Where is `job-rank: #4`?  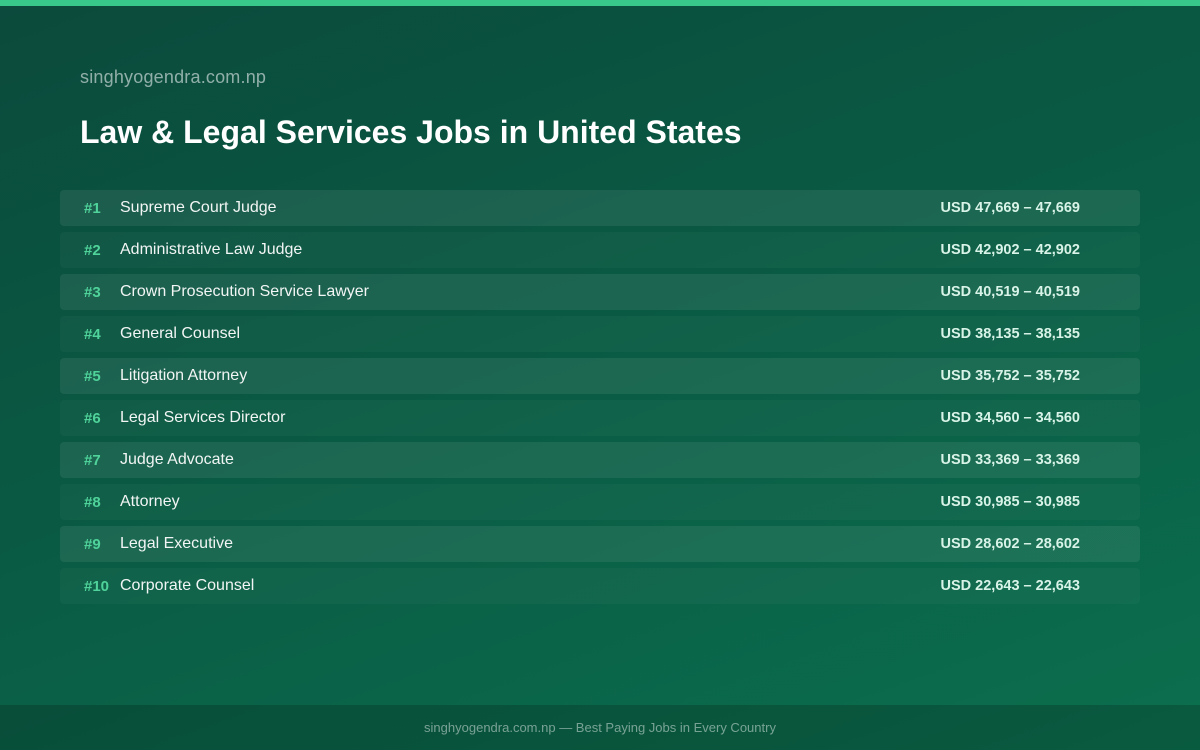
job-rank: #4 is located at coordinates (92, 334).